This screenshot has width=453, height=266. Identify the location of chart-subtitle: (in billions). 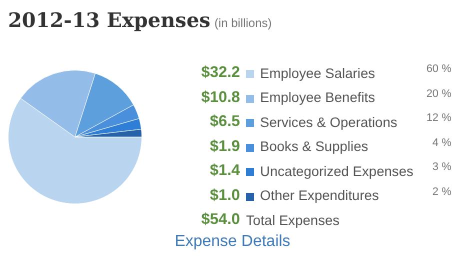
(243, 23).